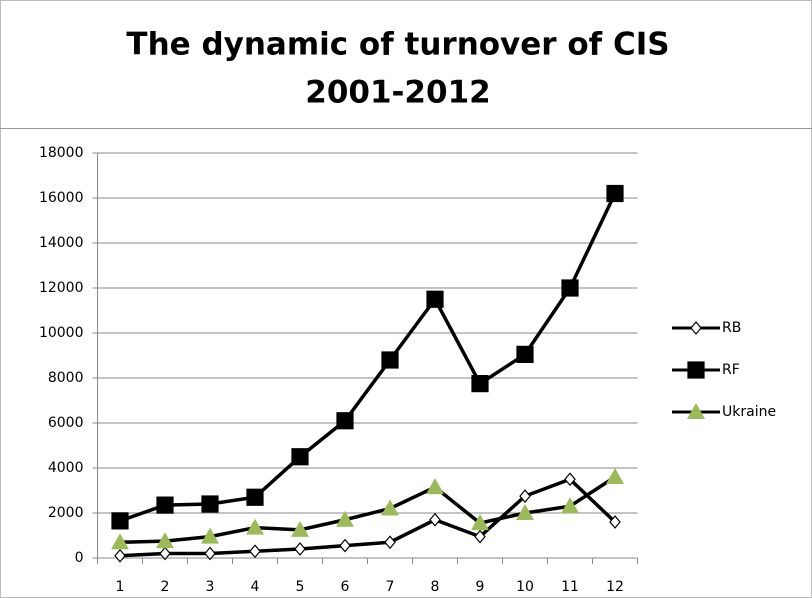  I want to click on x-tick-label: 3, so click(210, 587).